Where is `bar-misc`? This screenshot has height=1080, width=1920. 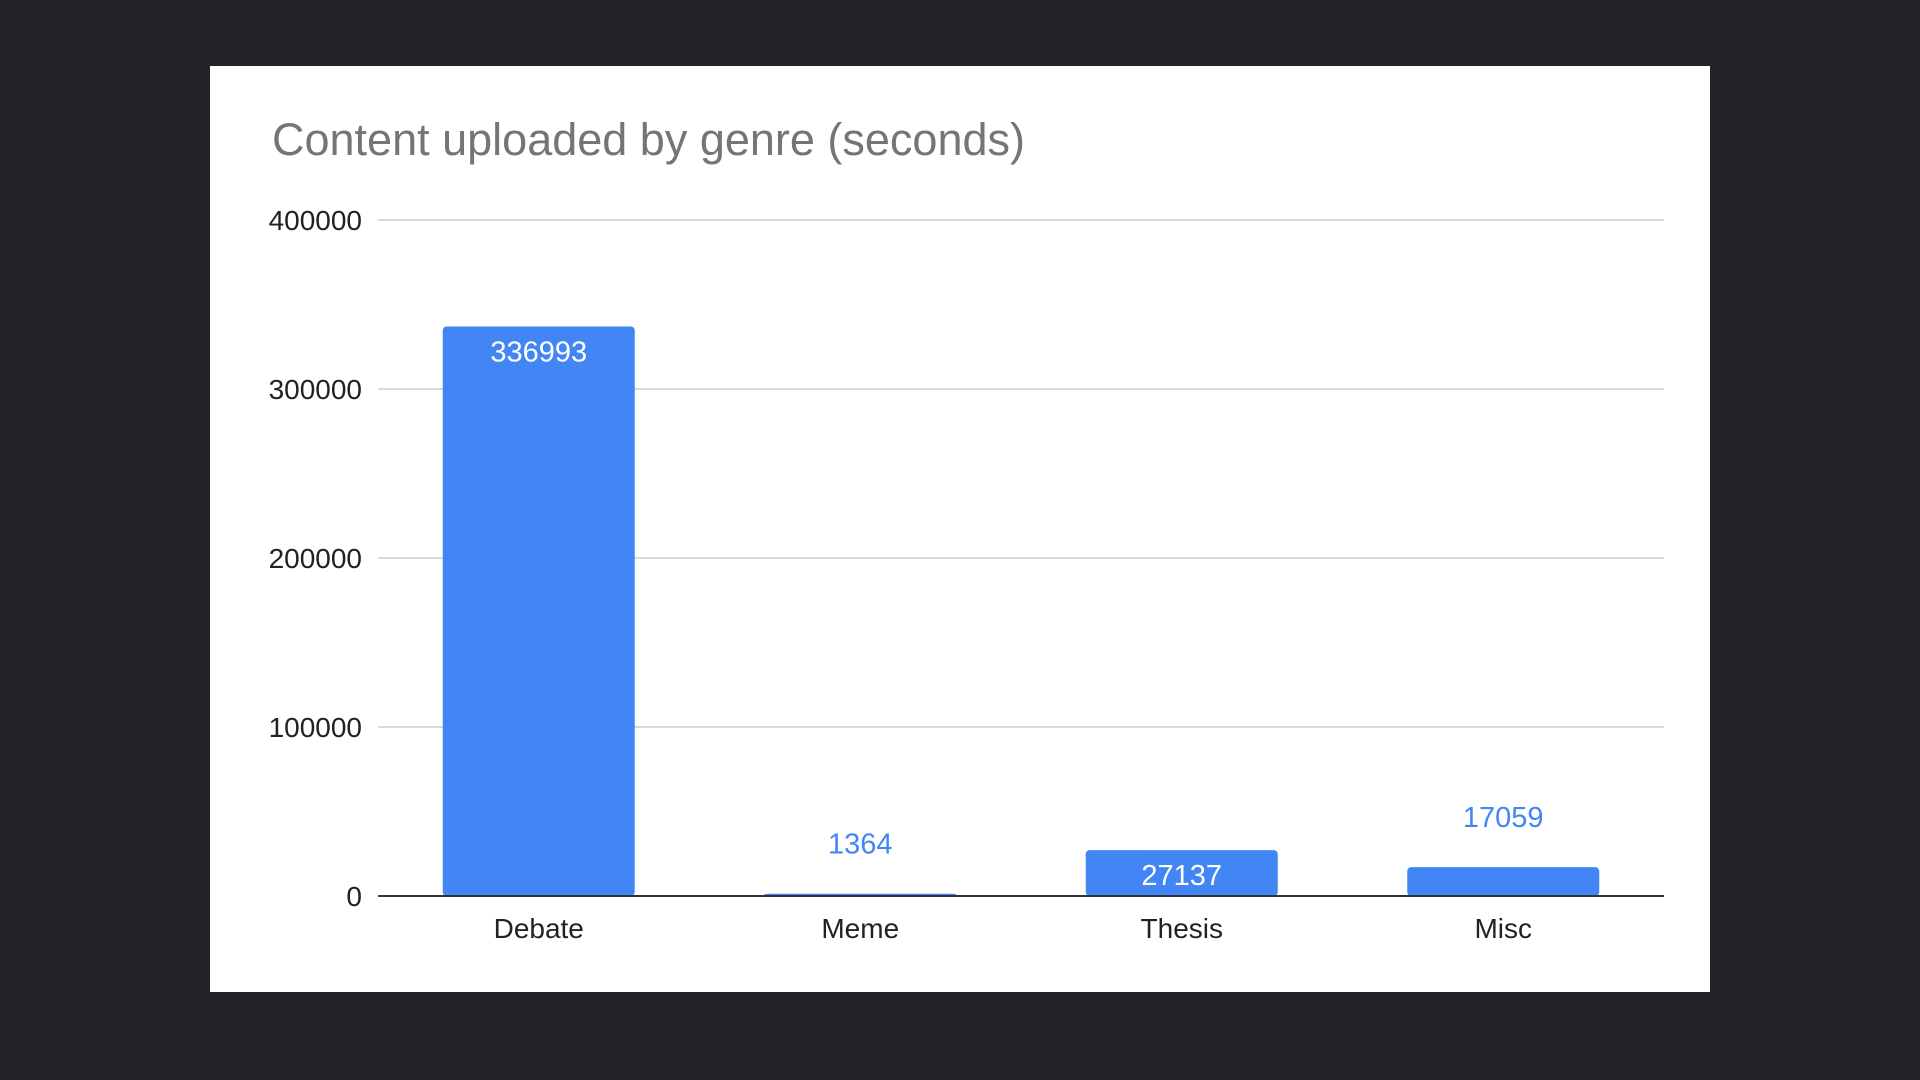
bar-misc is located at coordinates (1503, 881).